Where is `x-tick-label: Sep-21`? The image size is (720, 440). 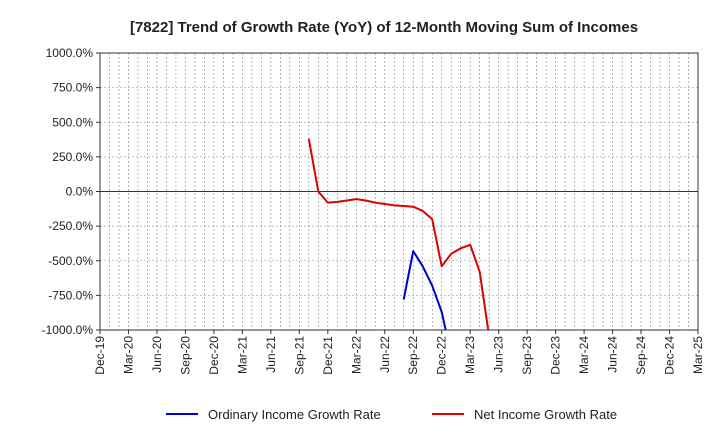 x-tick-label: Sep-21 is located at coordinates (299, 355).